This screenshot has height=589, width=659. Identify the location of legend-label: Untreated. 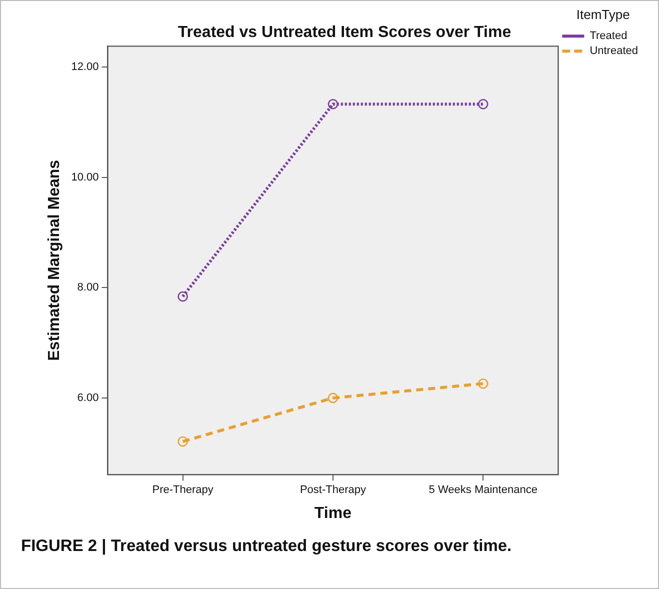
(614, 51).